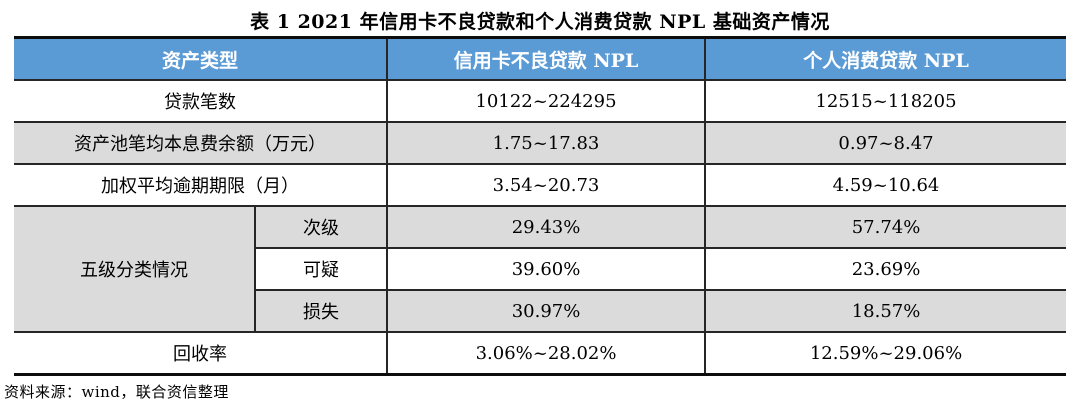 This screenshot has height=413, width=1080. I want to click on table-row-loan-count: 贷款笔数 10122~224295 12515~118205, so click(540, 101).